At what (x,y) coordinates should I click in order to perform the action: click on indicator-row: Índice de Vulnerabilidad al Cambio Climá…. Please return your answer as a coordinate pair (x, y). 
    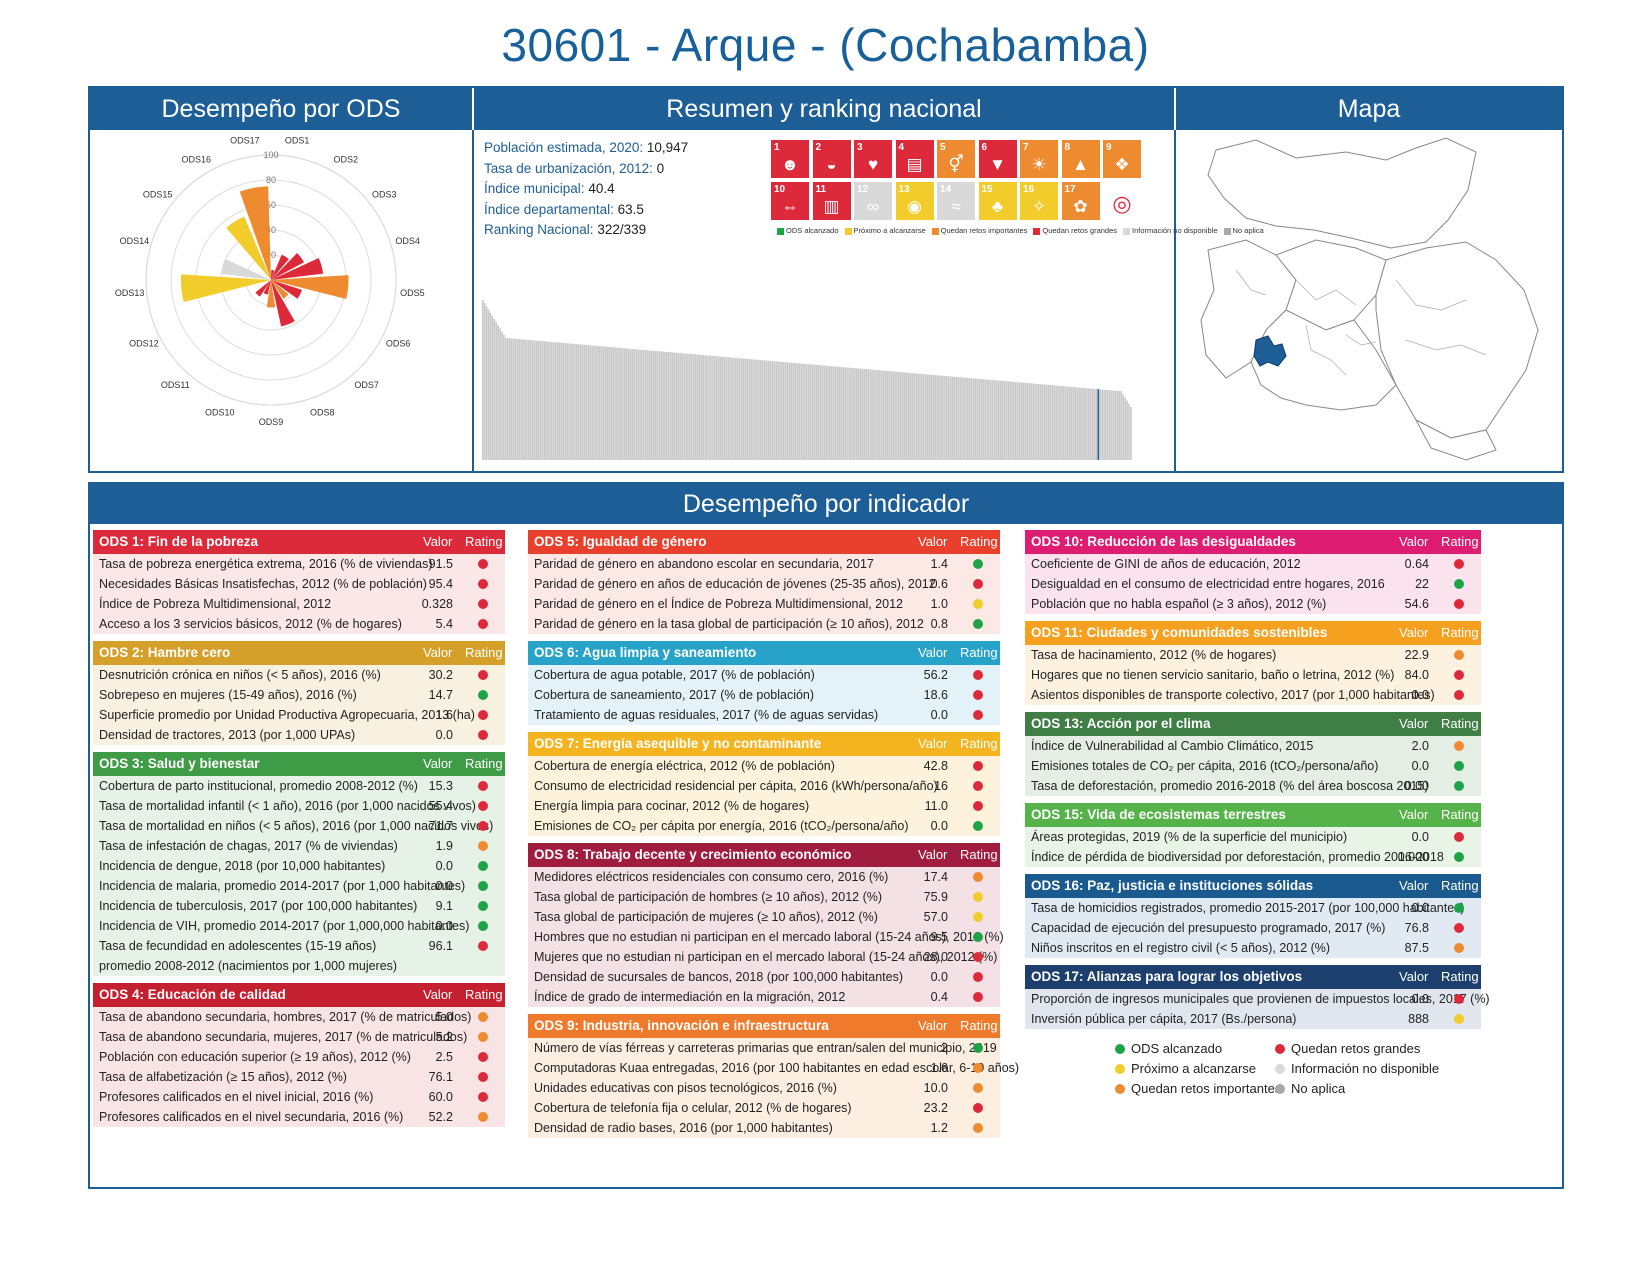
    Looking at the image, I should click on (1253, 746).